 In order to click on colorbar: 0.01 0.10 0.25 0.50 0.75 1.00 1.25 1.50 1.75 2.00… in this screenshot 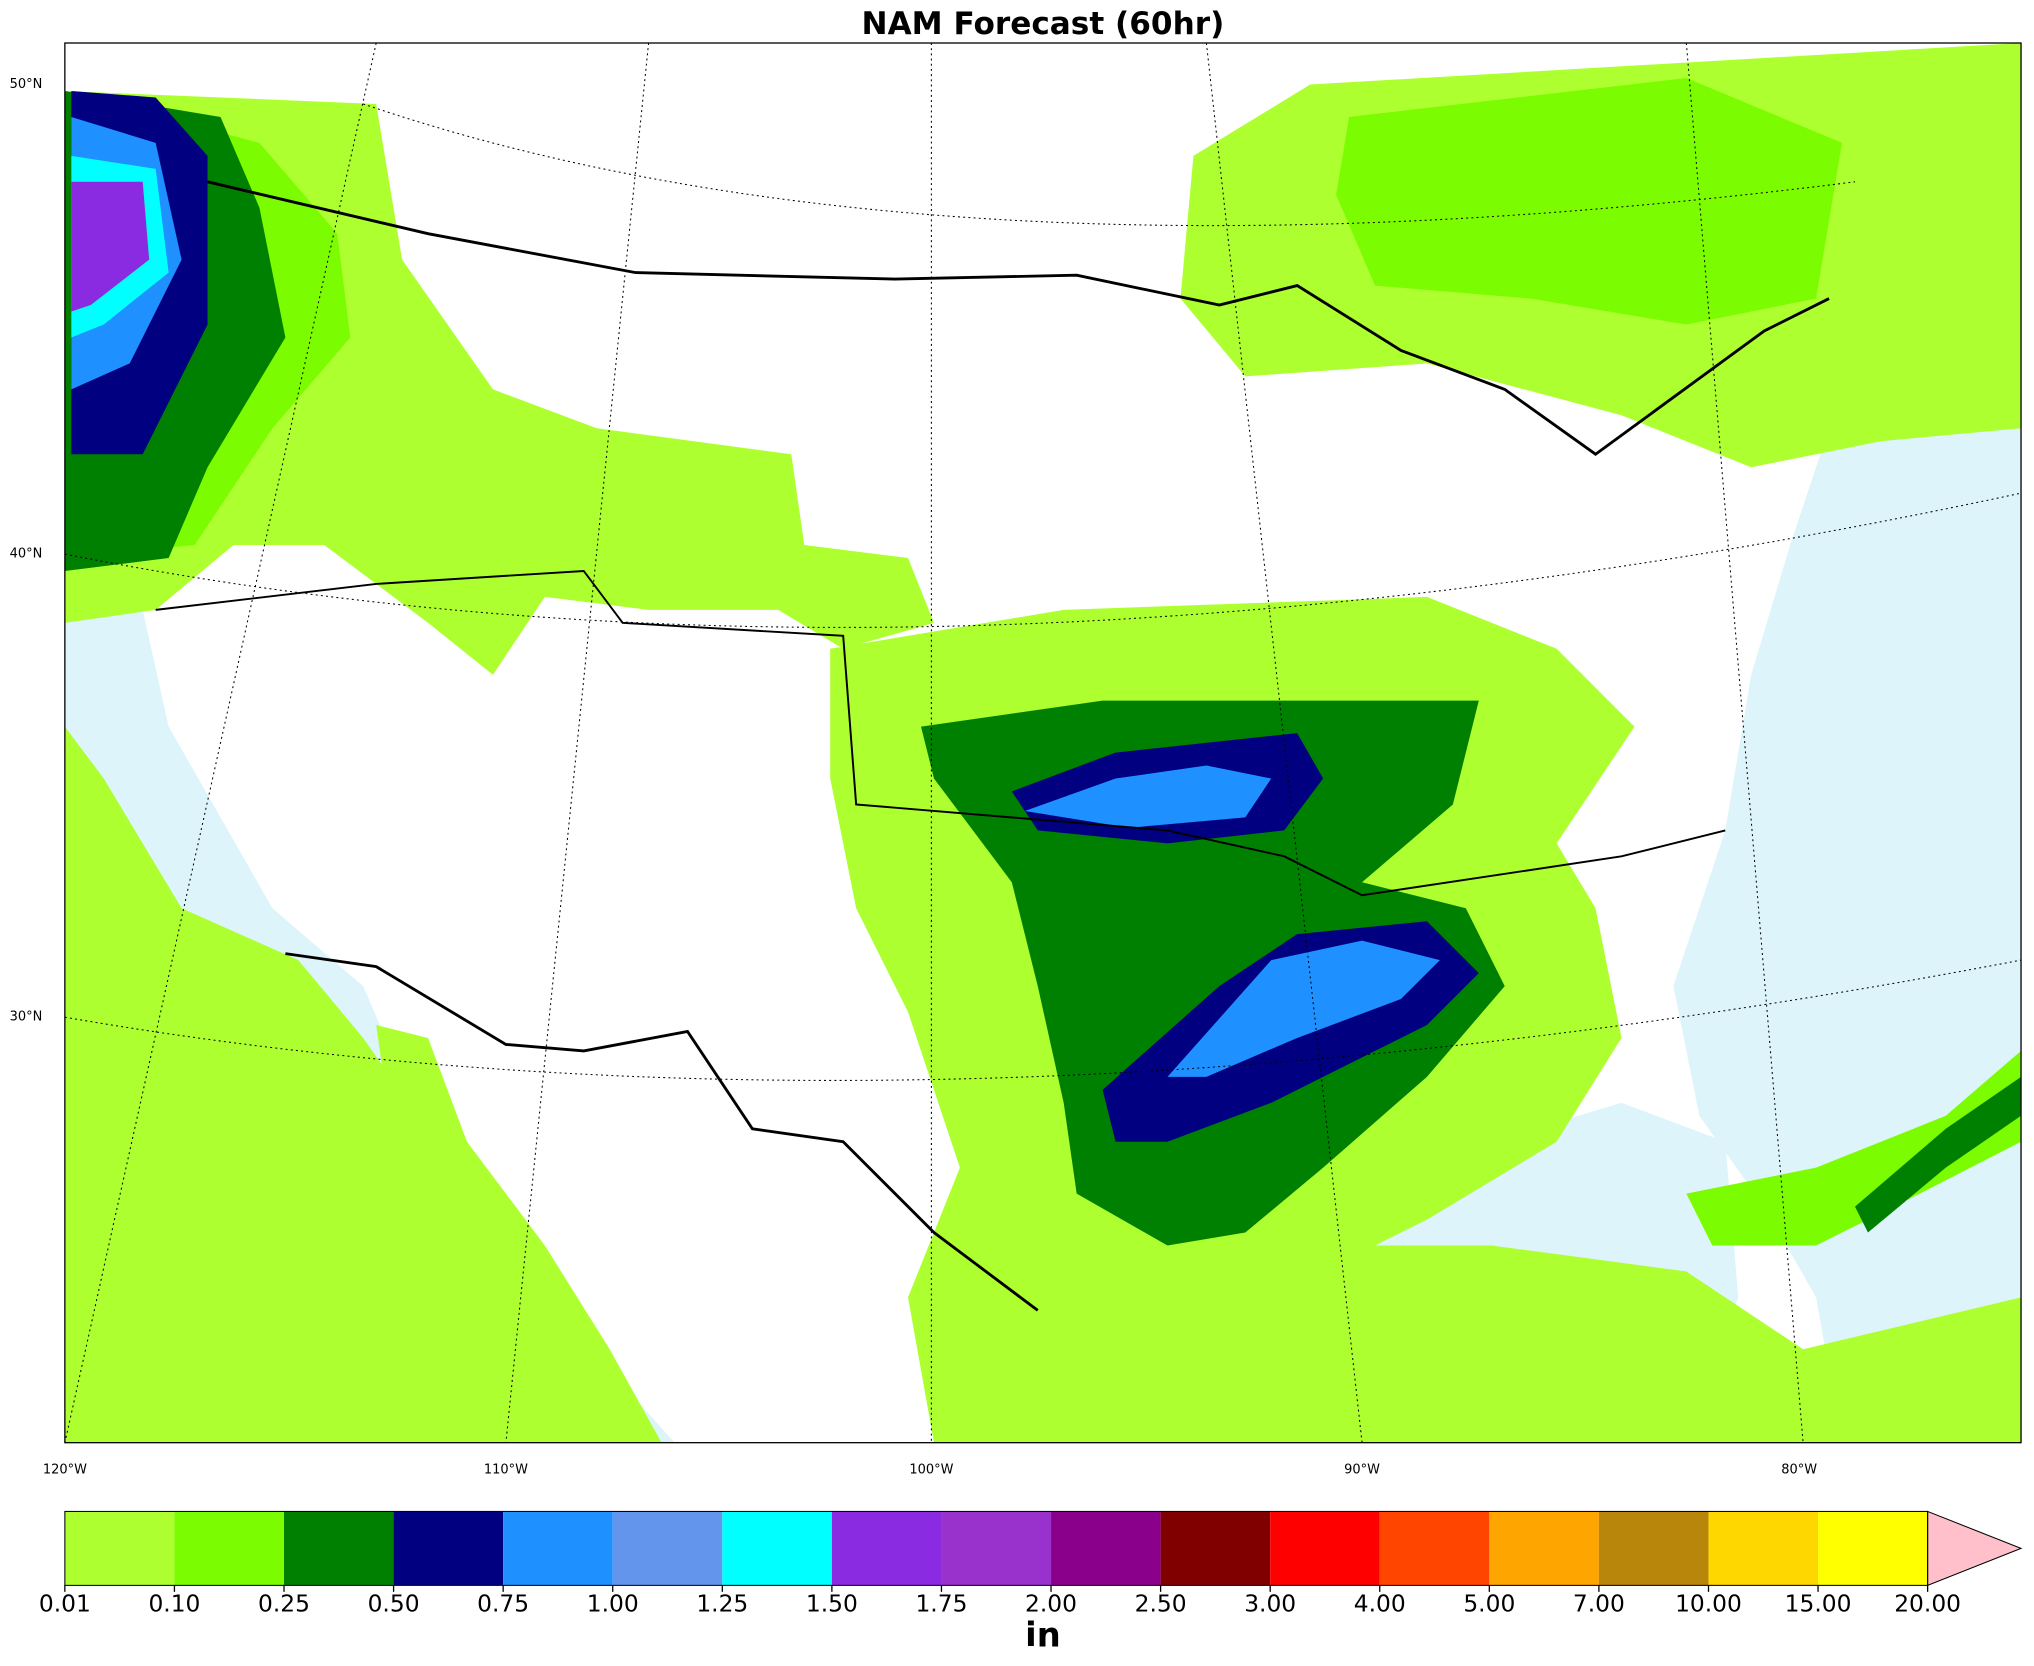, I will do `click(1031, 1563)`.